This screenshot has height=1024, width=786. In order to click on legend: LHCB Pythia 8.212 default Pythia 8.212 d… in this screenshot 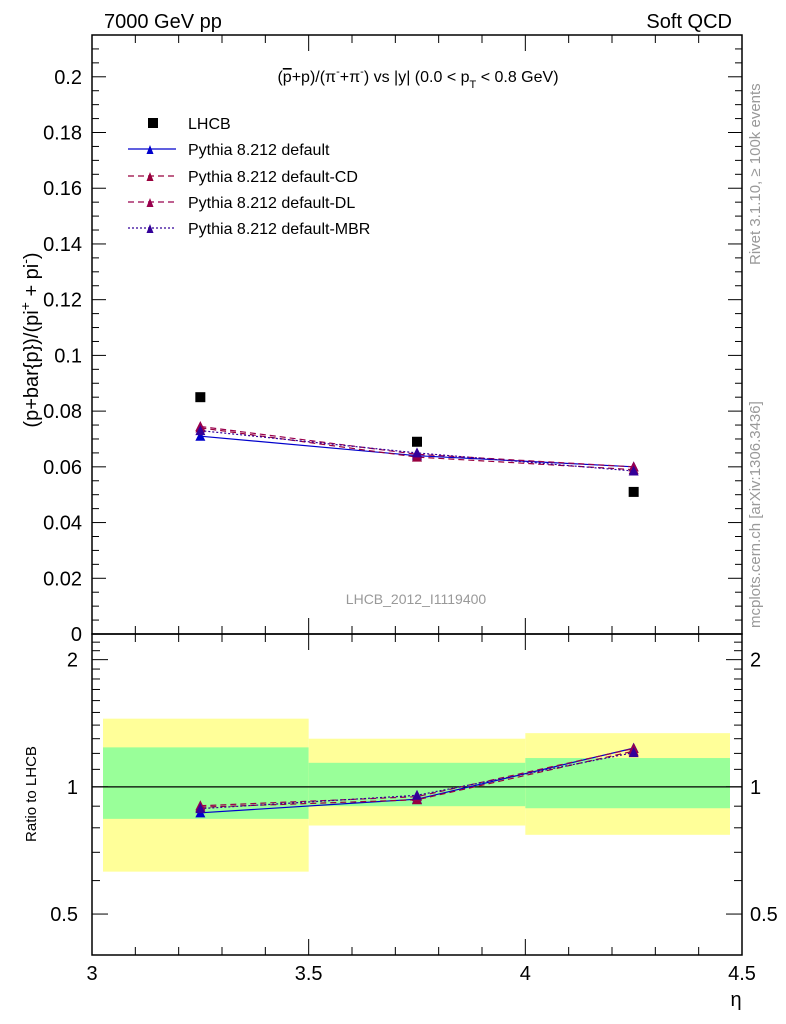, I will do `click(249, 177)`.